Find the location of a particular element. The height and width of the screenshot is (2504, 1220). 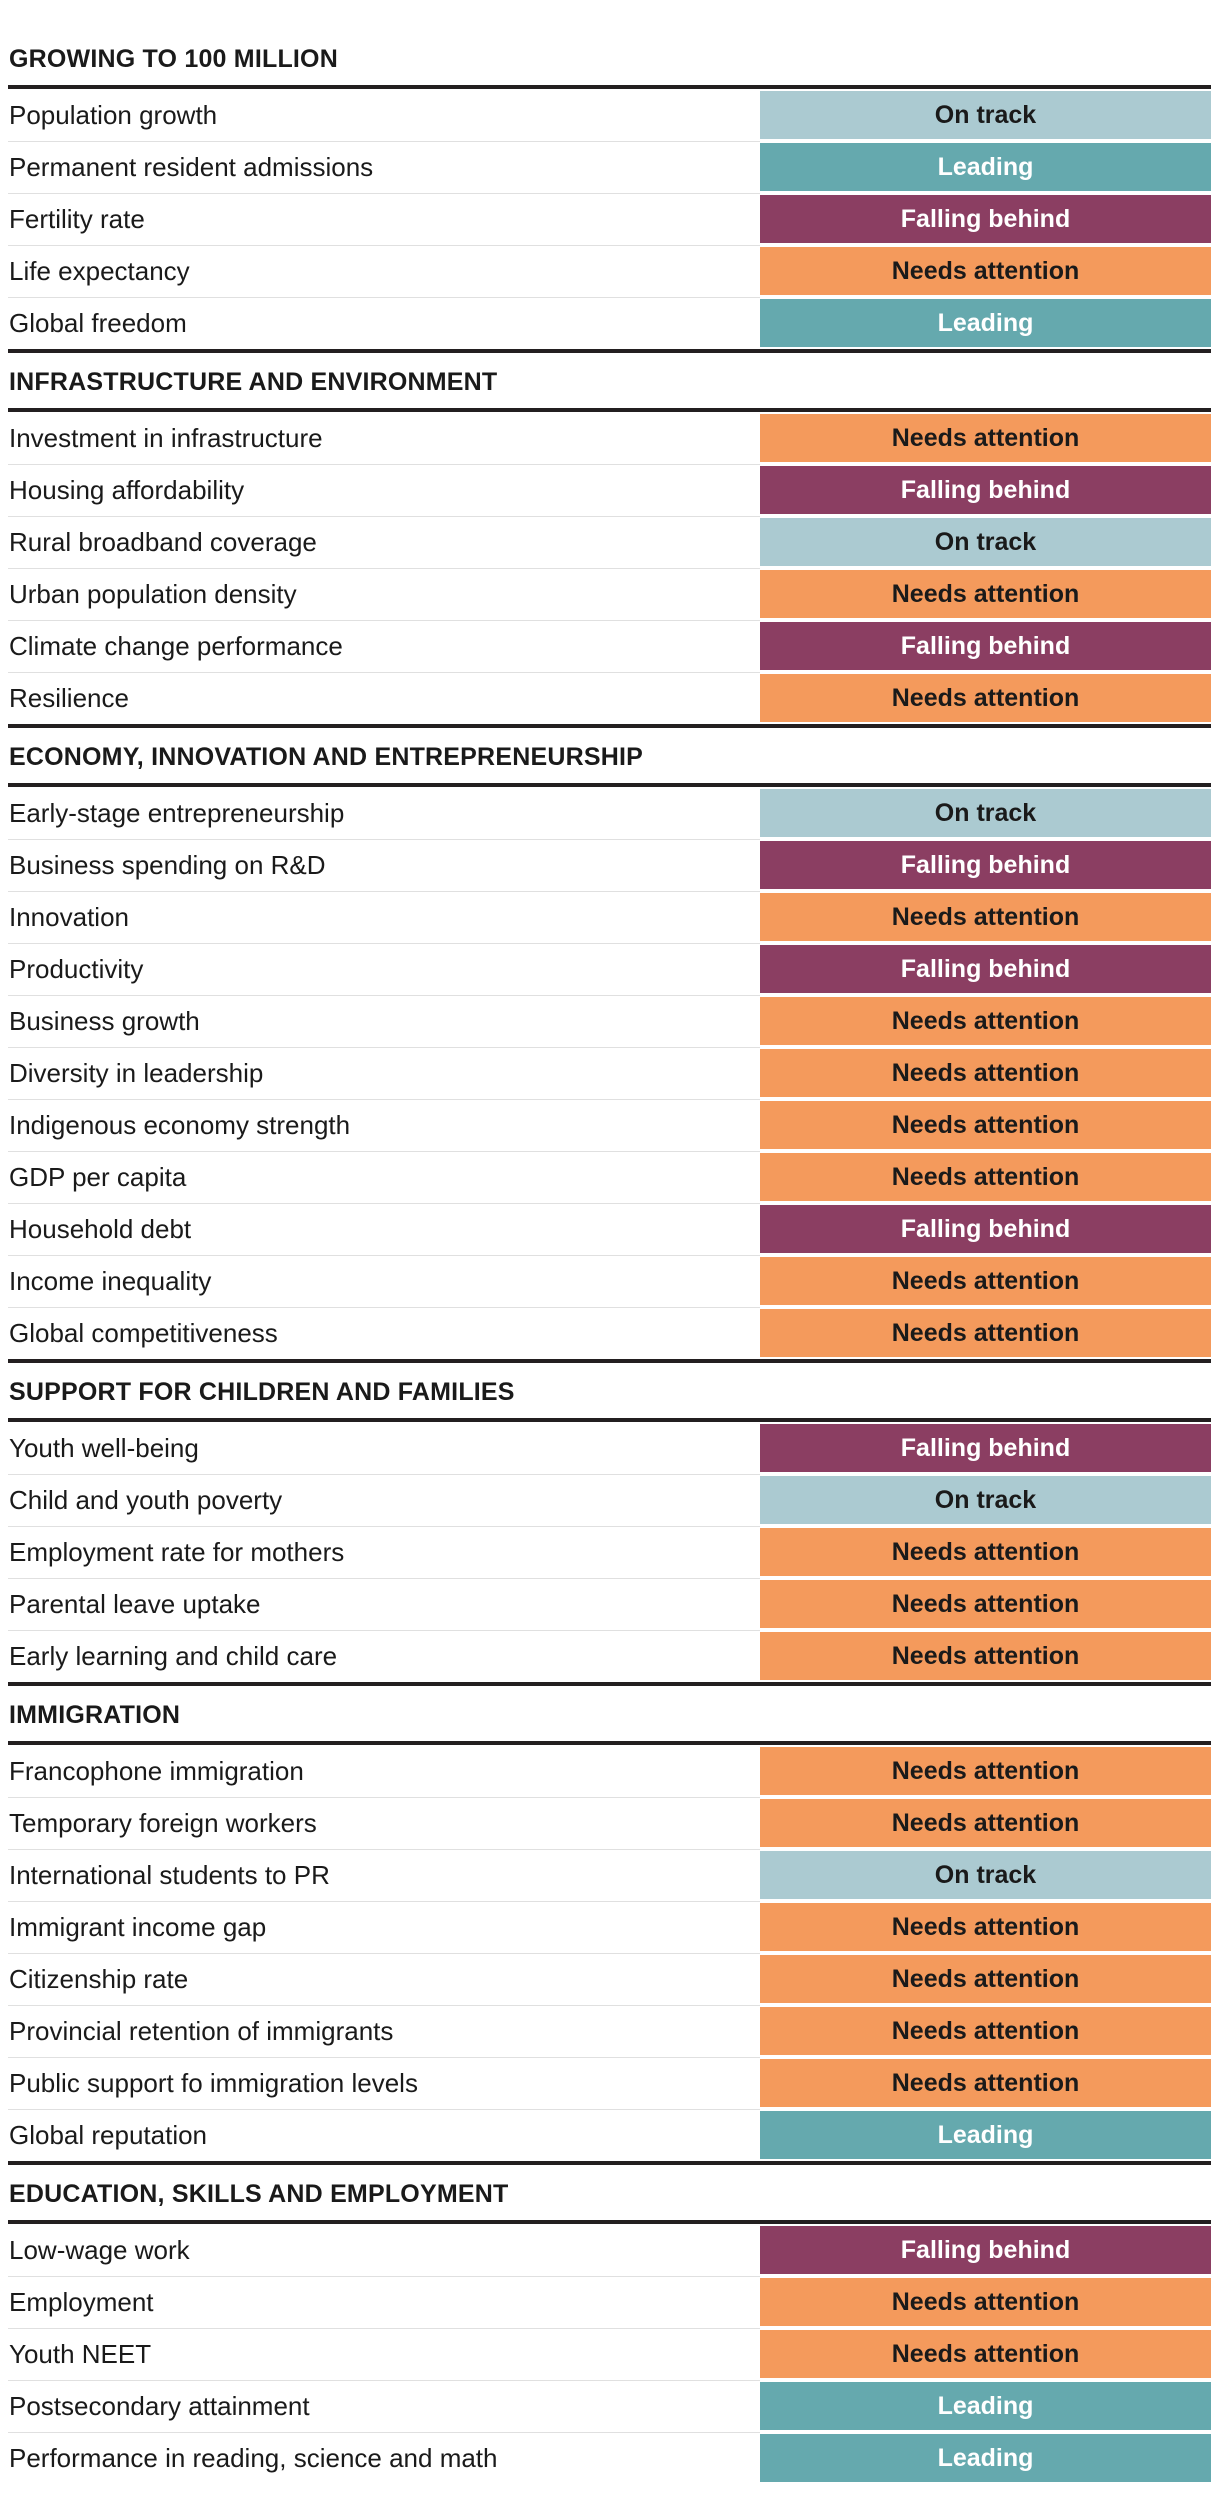

table-row: Fertility rate Falling behind is located at coordinates (609, 219).